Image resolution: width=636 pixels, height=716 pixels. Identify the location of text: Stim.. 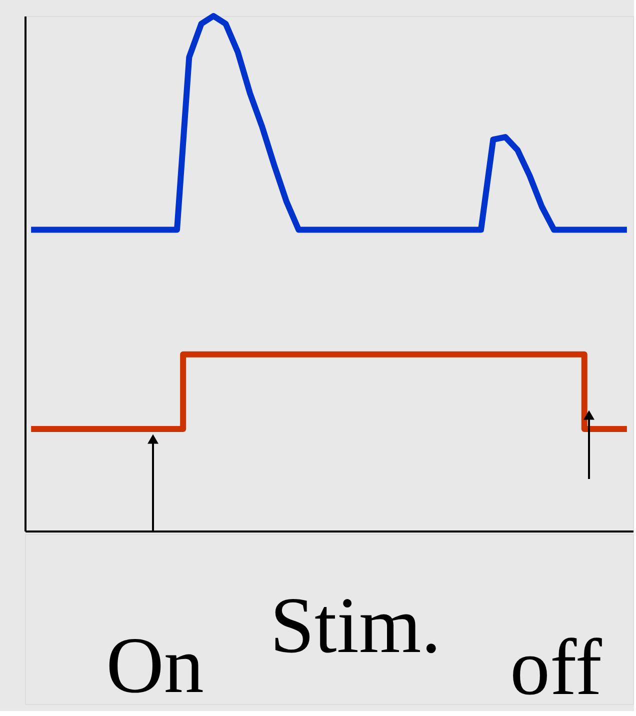
(356, 626).